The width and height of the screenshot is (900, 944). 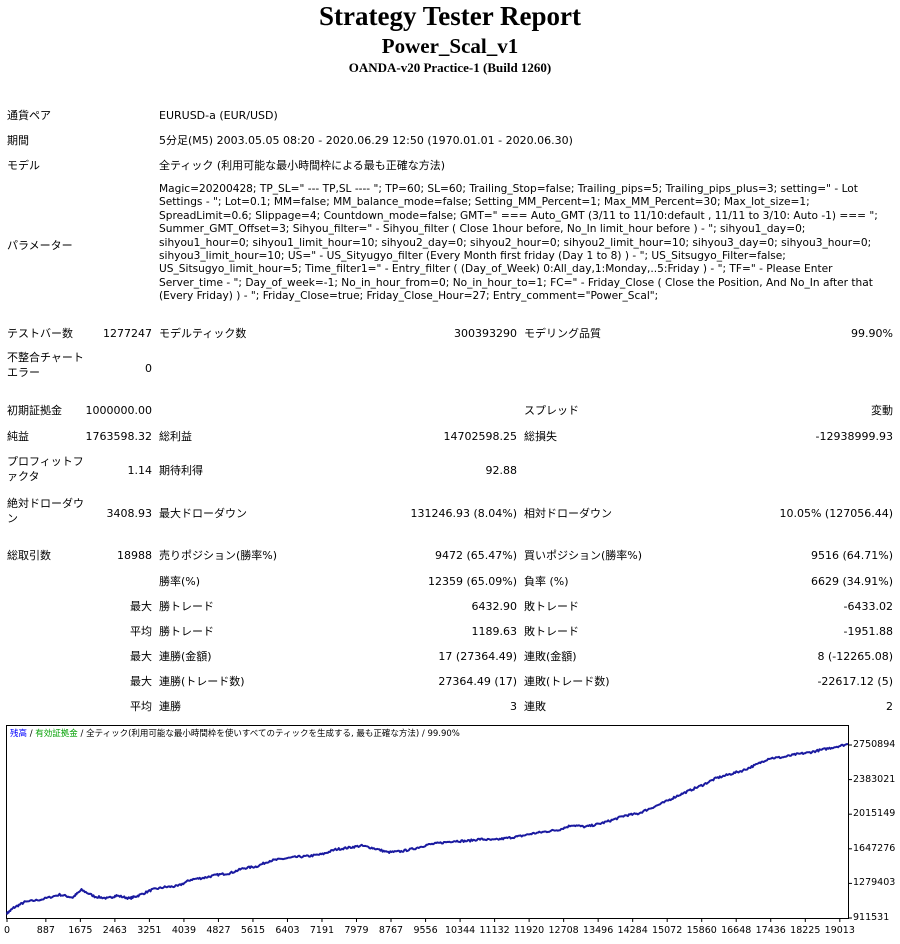 What do you see at coordinates (134, 555) in the screenshot?
I see `total-trades-value: 18988` at bounding box center [134, 555].